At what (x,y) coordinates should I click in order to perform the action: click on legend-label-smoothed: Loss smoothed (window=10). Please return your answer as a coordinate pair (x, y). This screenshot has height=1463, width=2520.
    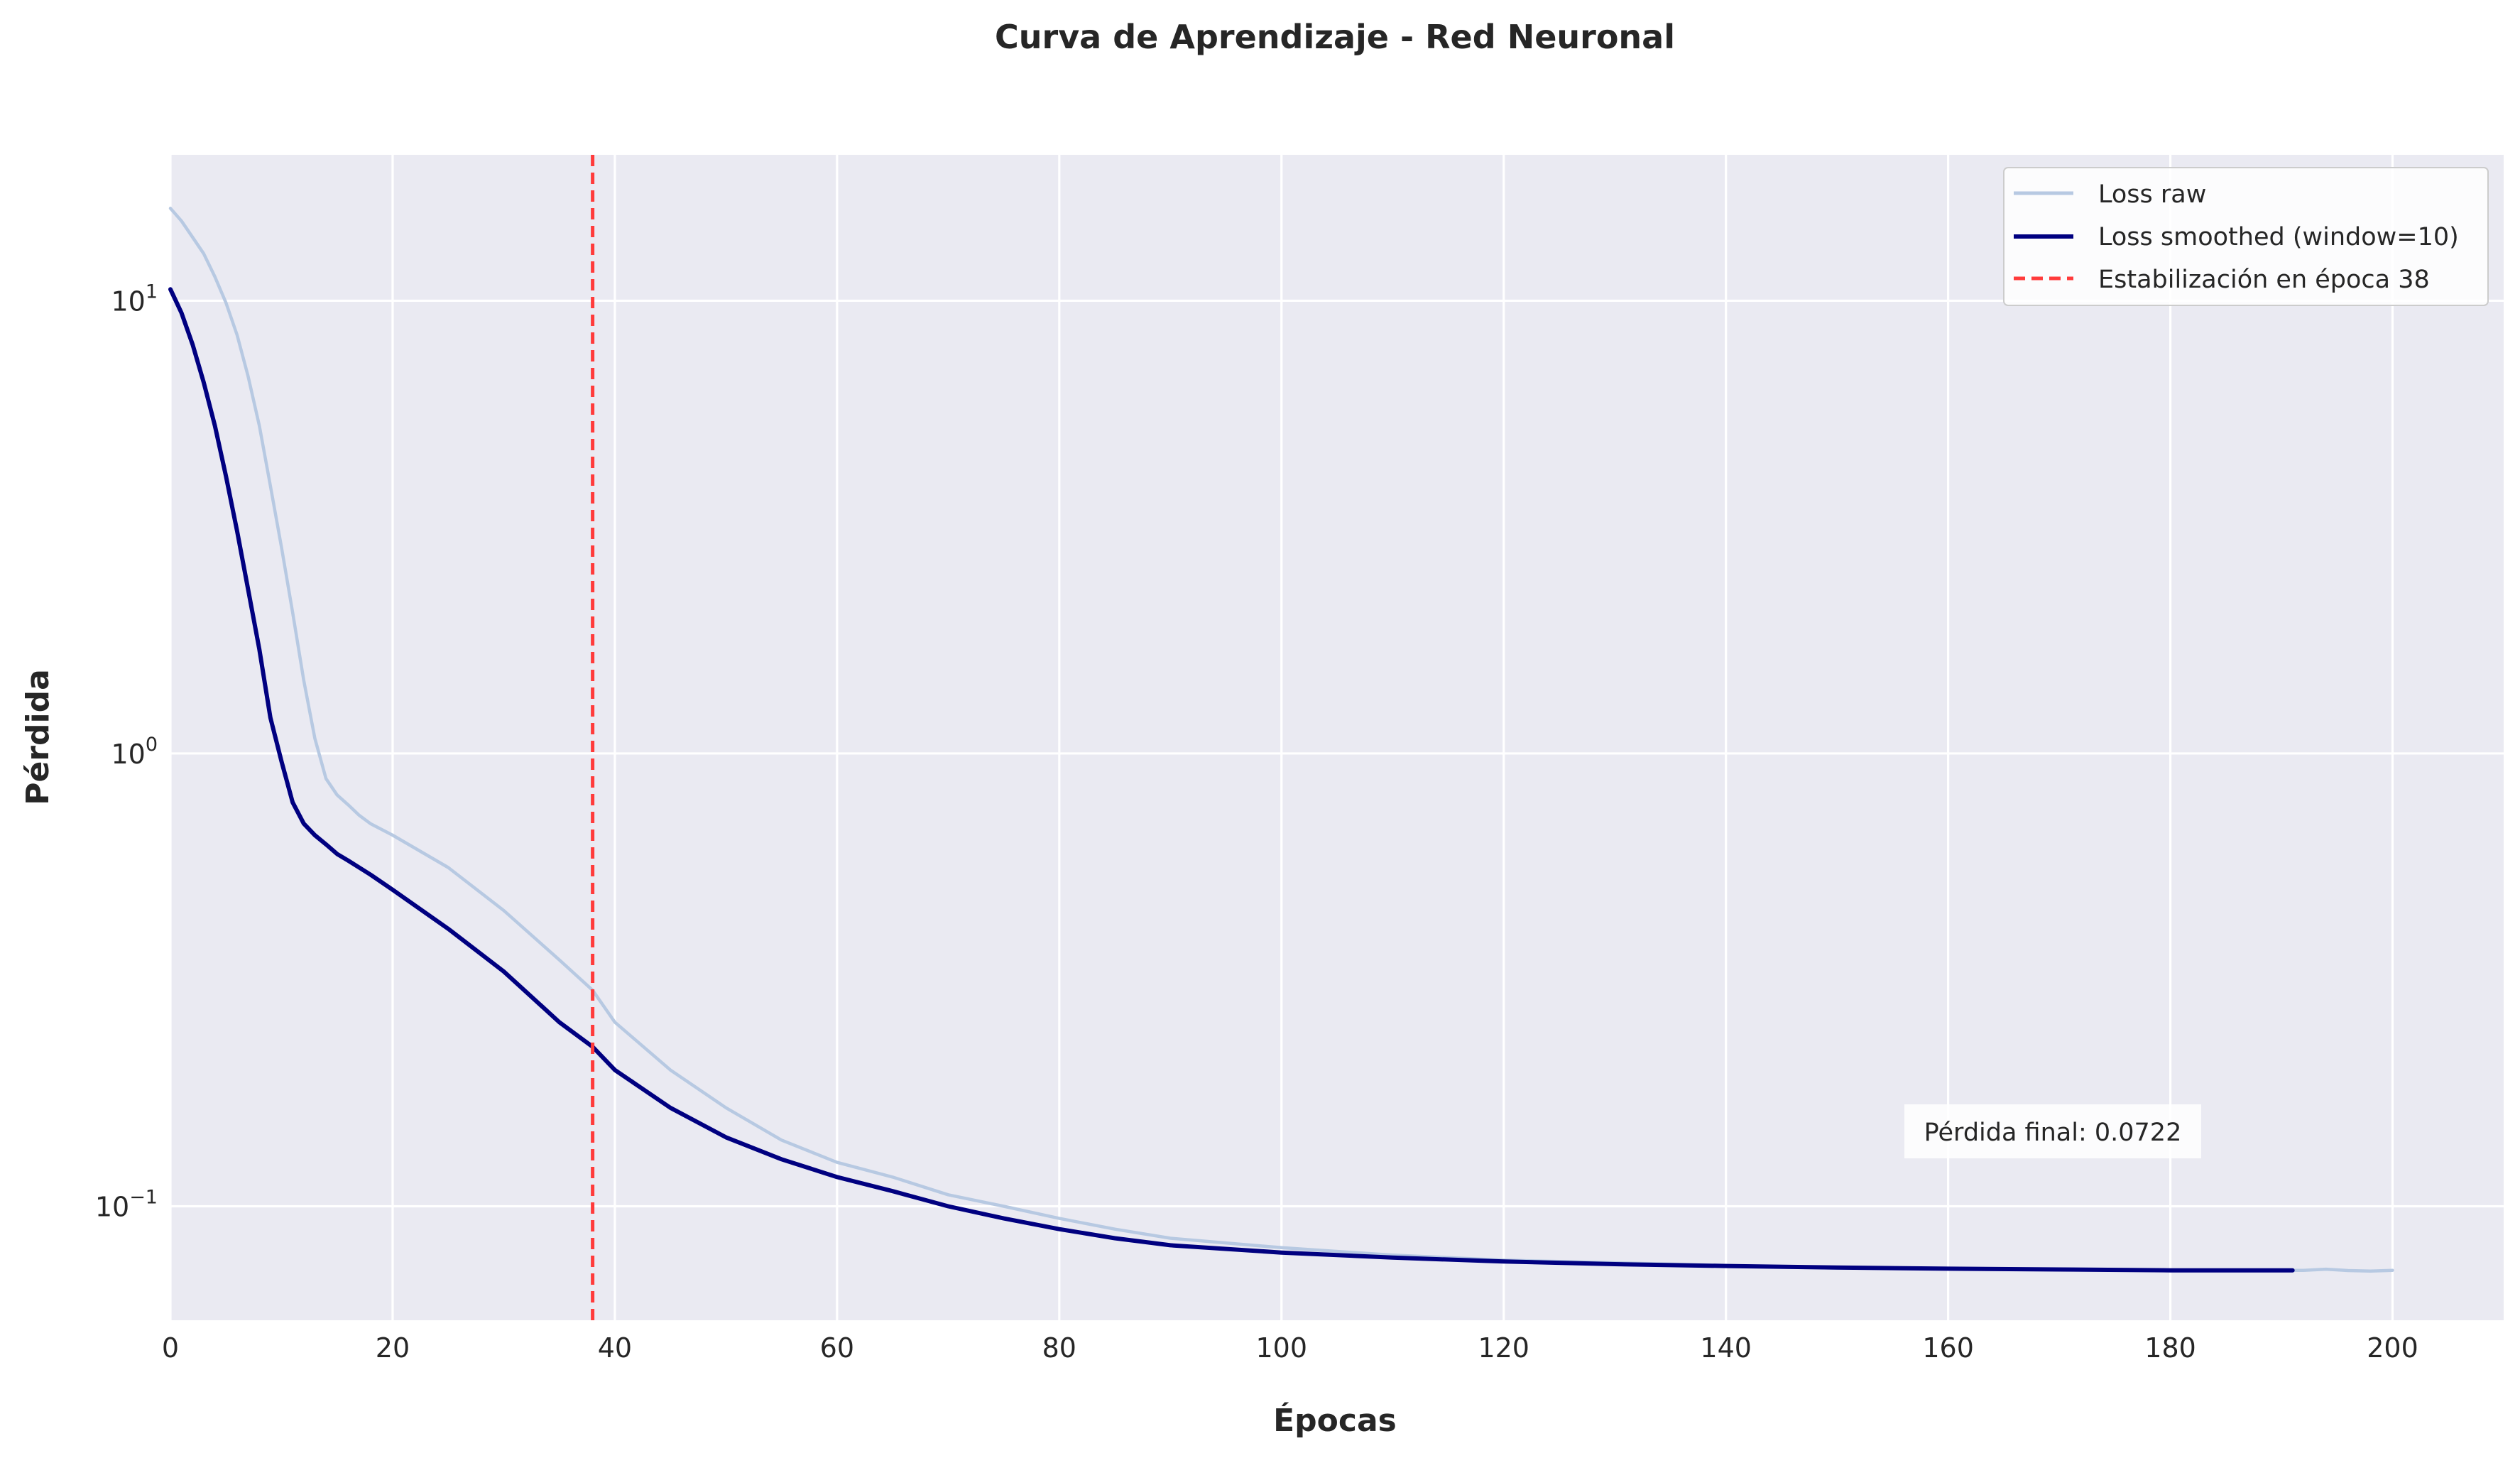
    Looking at the image, I should click on (2278, 237).